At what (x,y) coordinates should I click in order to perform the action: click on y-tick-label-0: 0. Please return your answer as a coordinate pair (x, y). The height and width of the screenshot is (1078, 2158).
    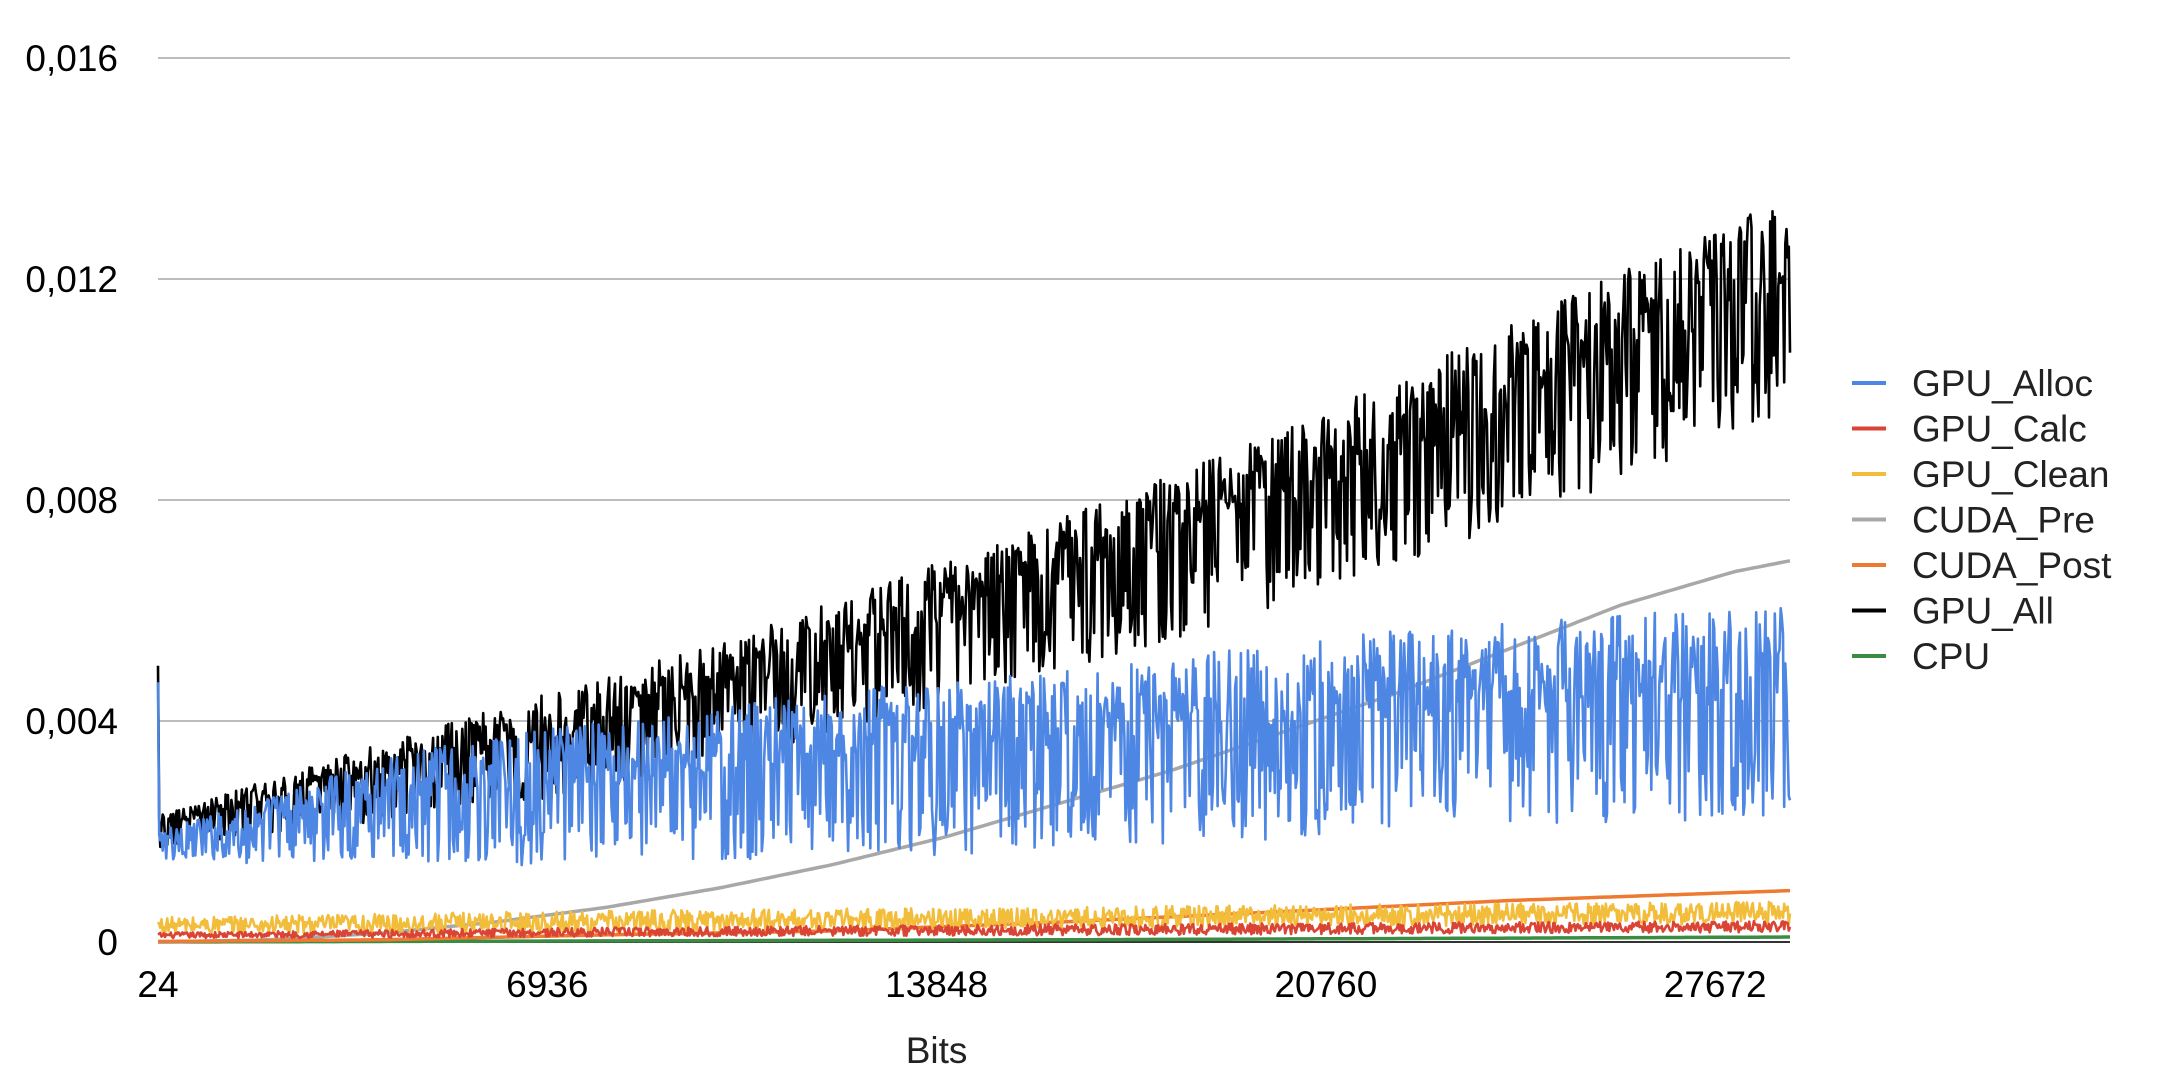
    Looking at the image, I should click on (107, 942).